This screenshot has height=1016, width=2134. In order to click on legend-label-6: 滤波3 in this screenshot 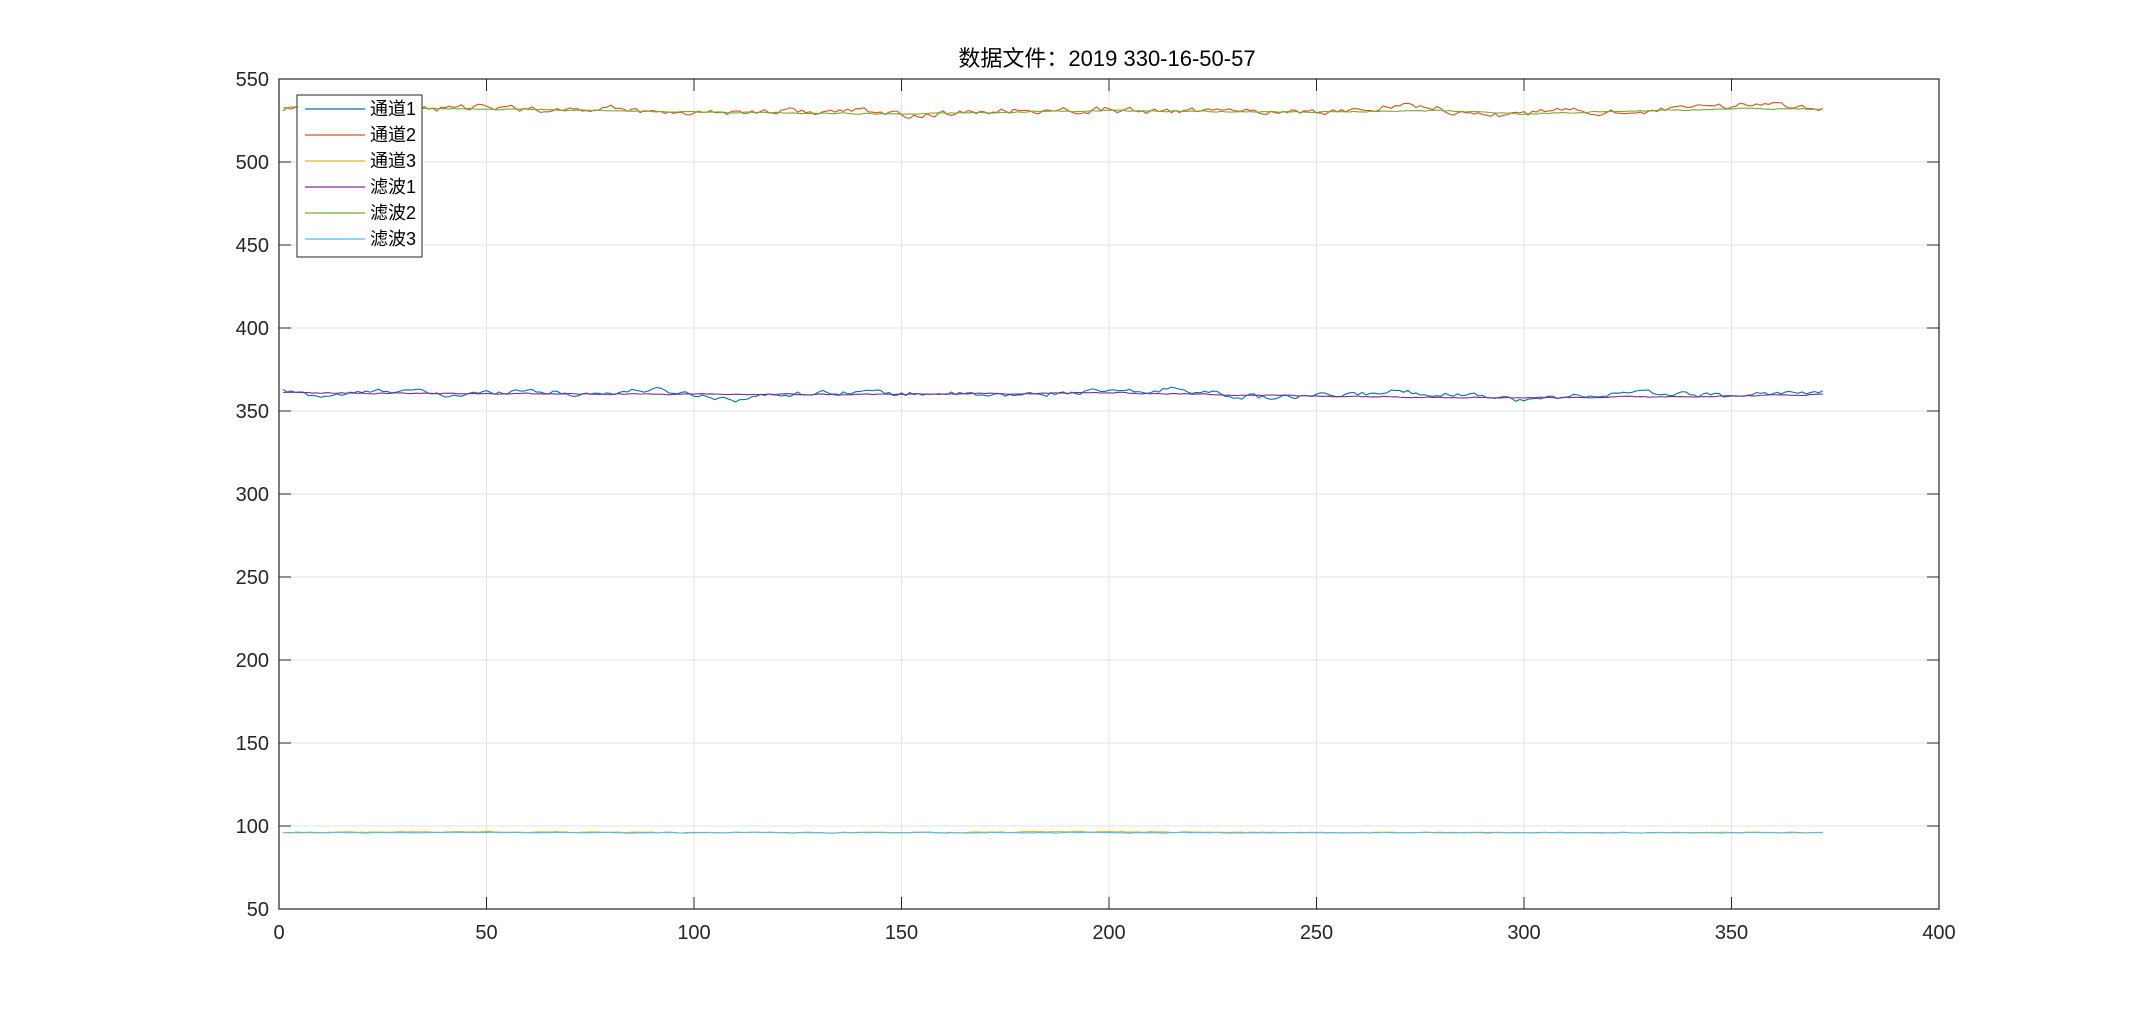, I will do `click(393, 239)`.